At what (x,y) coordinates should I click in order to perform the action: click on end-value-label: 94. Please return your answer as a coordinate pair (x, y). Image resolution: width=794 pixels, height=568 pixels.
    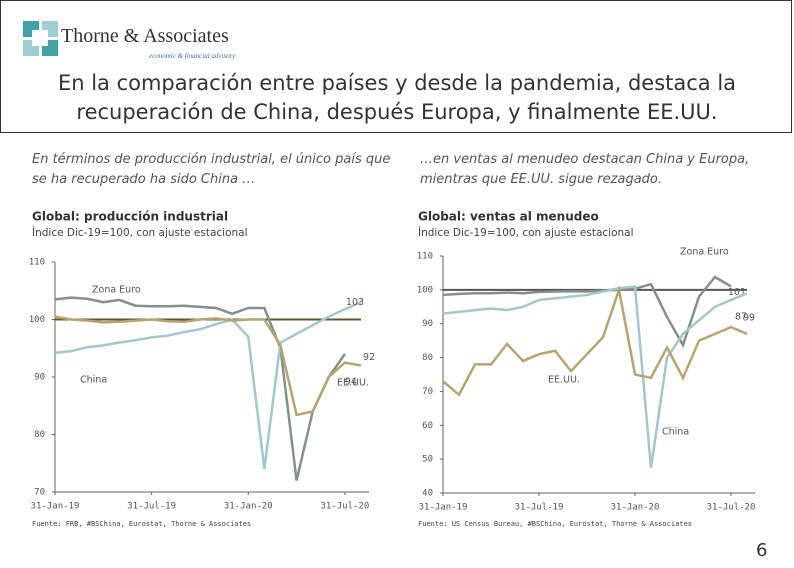
    Looking at the image, I should click on (351, 382).